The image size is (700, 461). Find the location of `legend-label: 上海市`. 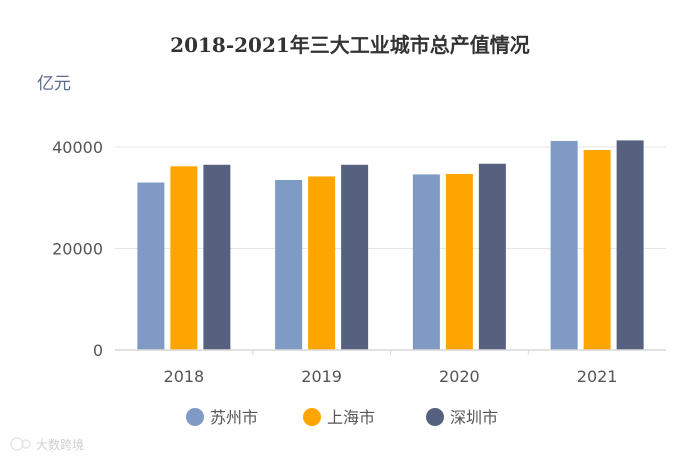

legend-label: 上海市 is located at coordinates (351, 417).